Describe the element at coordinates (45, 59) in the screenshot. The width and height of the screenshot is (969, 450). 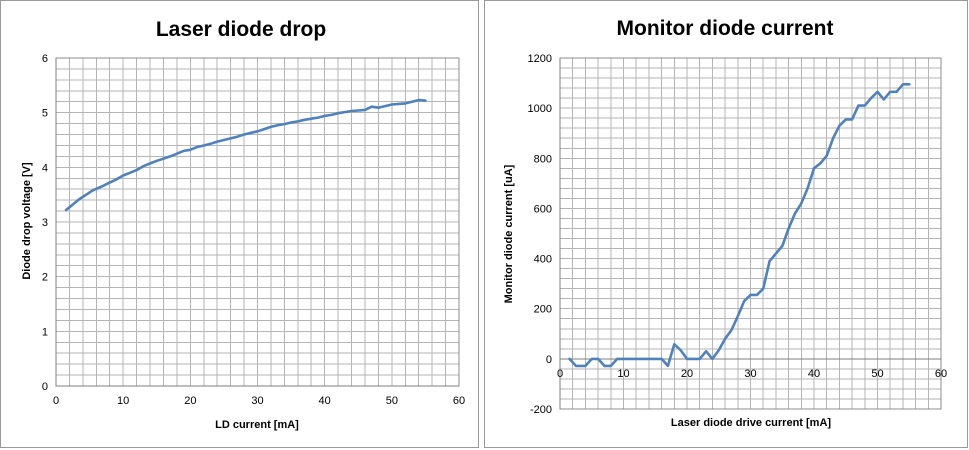
I see `y-tick-label: 6` at that location.